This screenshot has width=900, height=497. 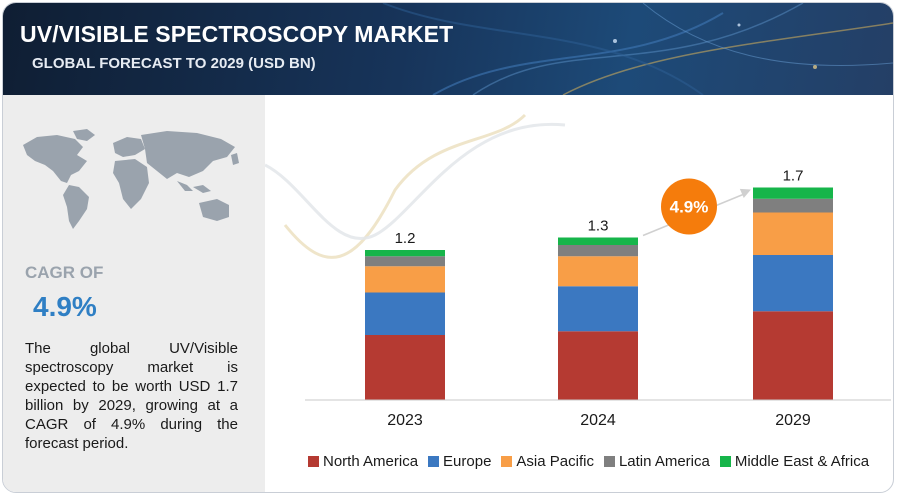 I want to click on legend-label: Middle East & Africa, so click(x=802, y=461).